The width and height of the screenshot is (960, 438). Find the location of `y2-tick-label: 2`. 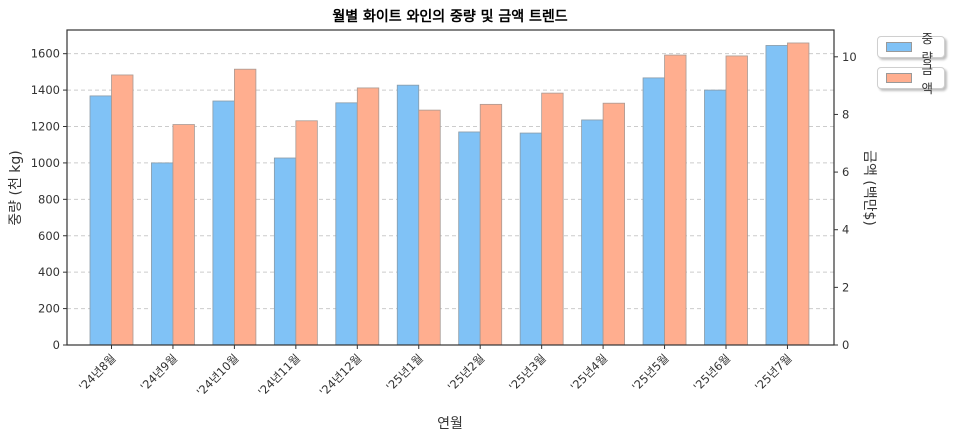

y2-tick-label: 2 is located at coordinates (845, 287).